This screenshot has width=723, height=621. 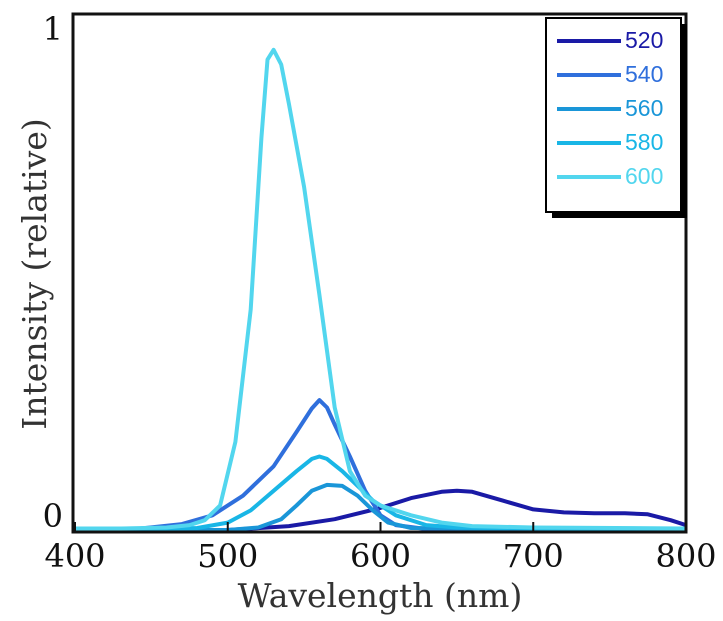 What do you see at coordinates (380, 595) in the screenshot?
I see `x-axis-title: Wavelength (nm)` at bounding box center [380, 595].